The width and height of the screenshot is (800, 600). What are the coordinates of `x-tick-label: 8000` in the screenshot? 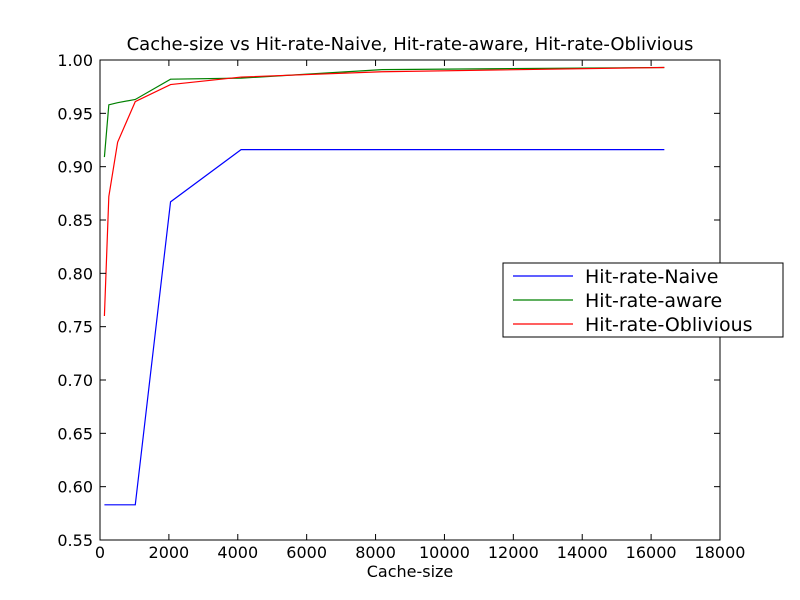 It's located at (375, 552).